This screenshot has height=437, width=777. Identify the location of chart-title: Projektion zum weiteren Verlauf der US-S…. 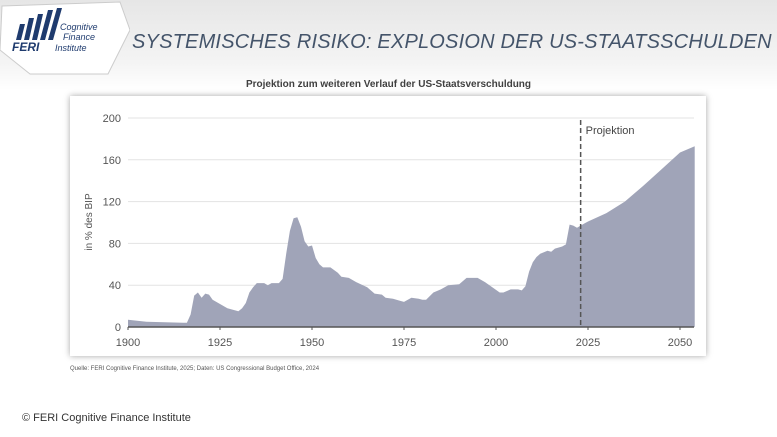
(388, 84).